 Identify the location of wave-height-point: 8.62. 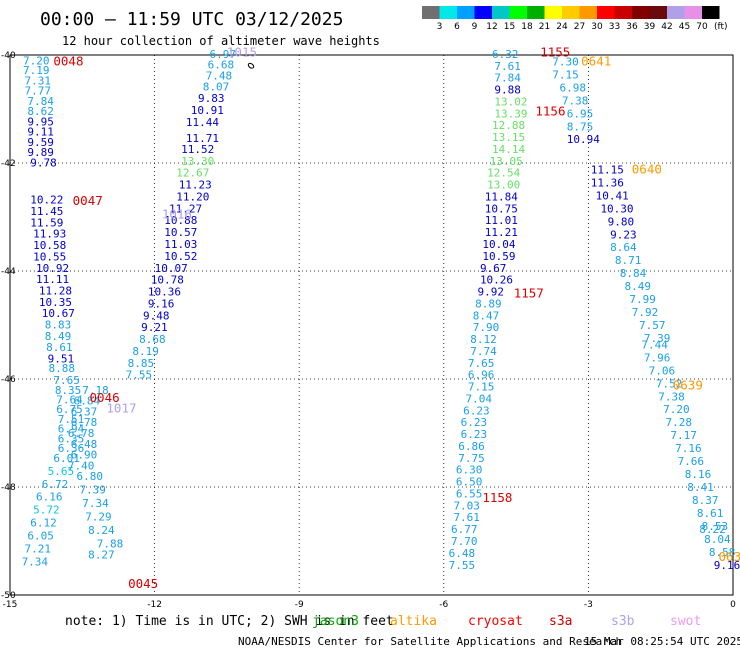
(40, 111).